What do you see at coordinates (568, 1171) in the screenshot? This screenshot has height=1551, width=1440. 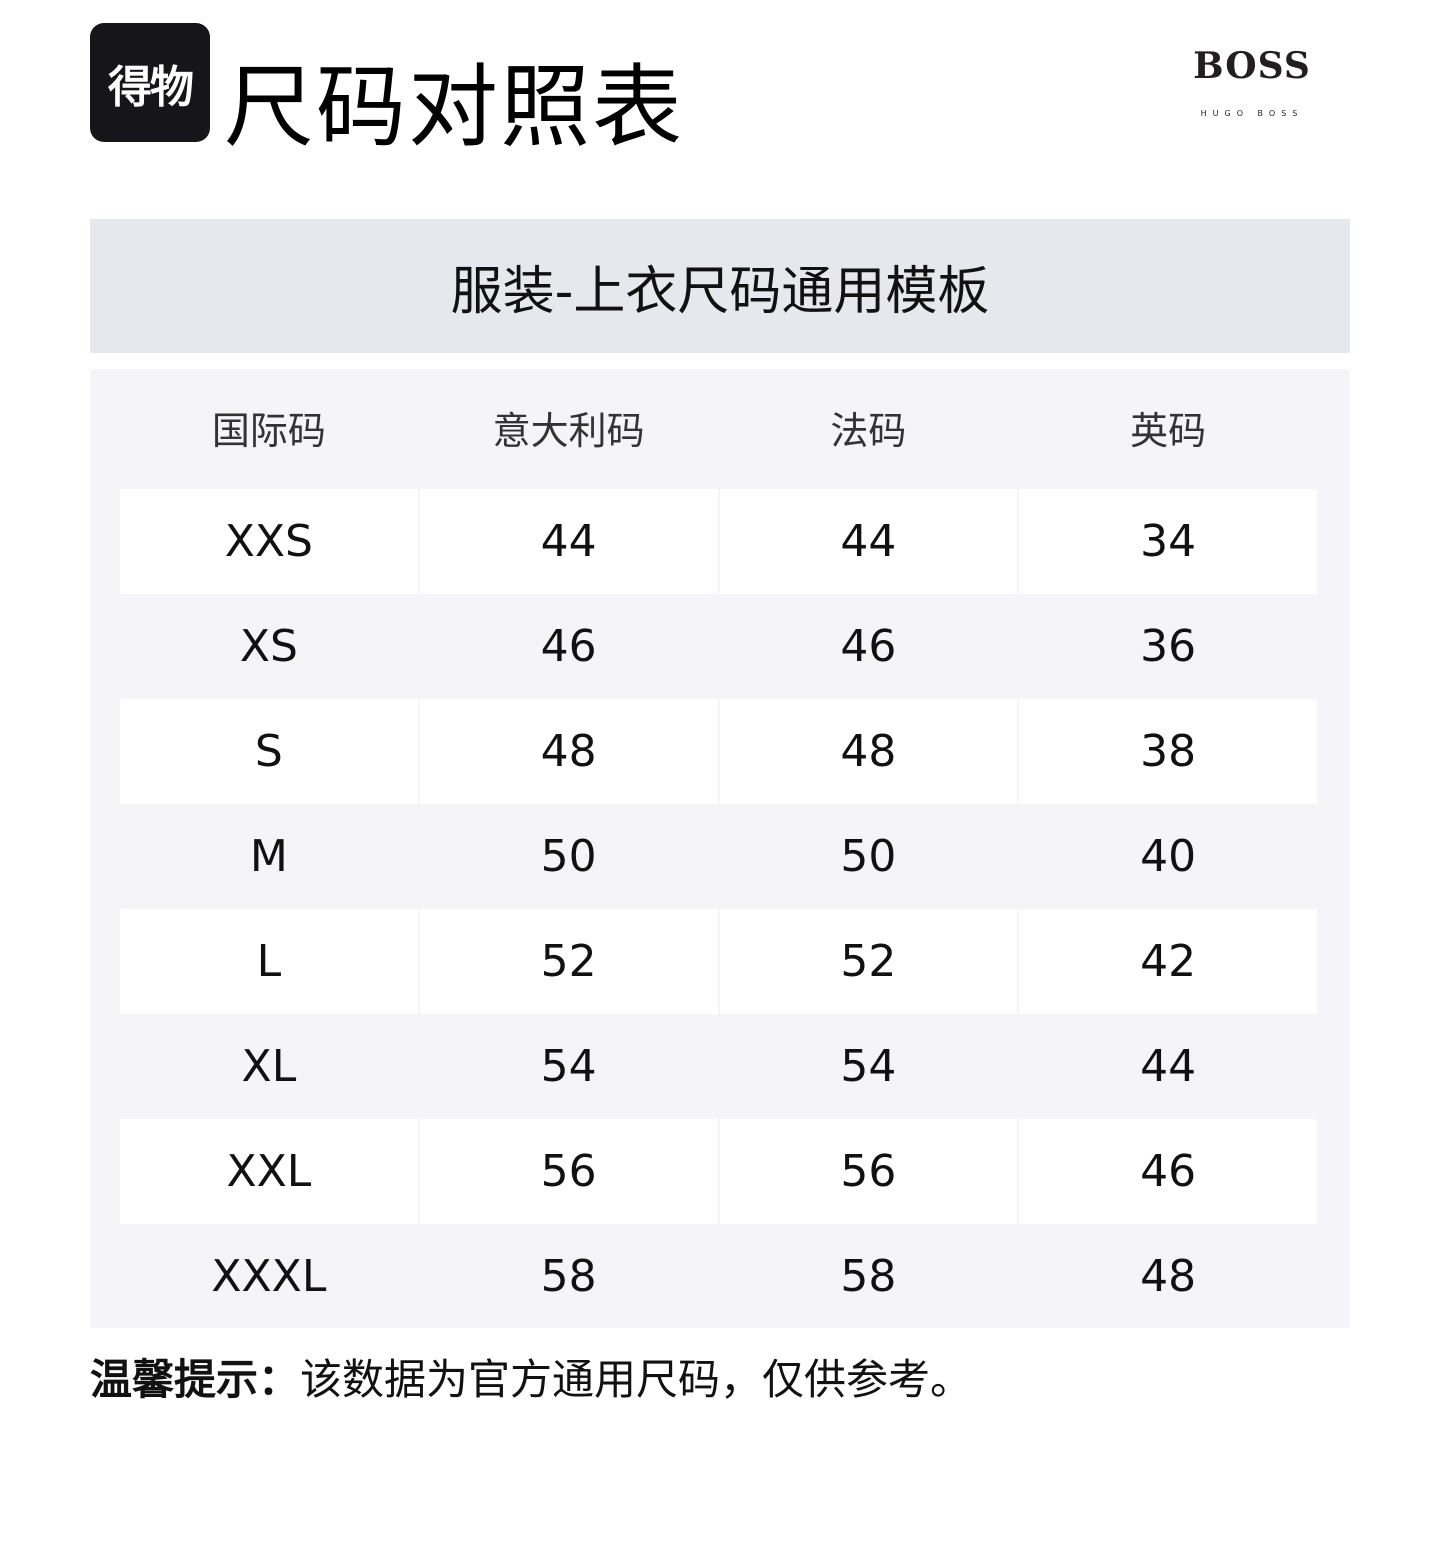 I see `cell-italy: 56` at bounding box center [568, 1171].